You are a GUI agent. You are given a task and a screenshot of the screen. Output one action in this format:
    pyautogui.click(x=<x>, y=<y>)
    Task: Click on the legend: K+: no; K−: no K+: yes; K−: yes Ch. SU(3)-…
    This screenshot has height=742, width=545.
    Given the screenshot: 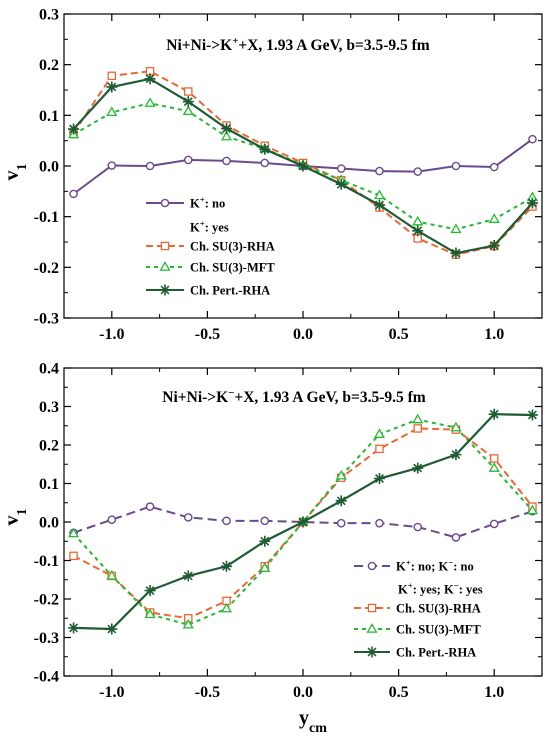 What is the action you would take?
    pyautogui.click(x=418, y=609)
    